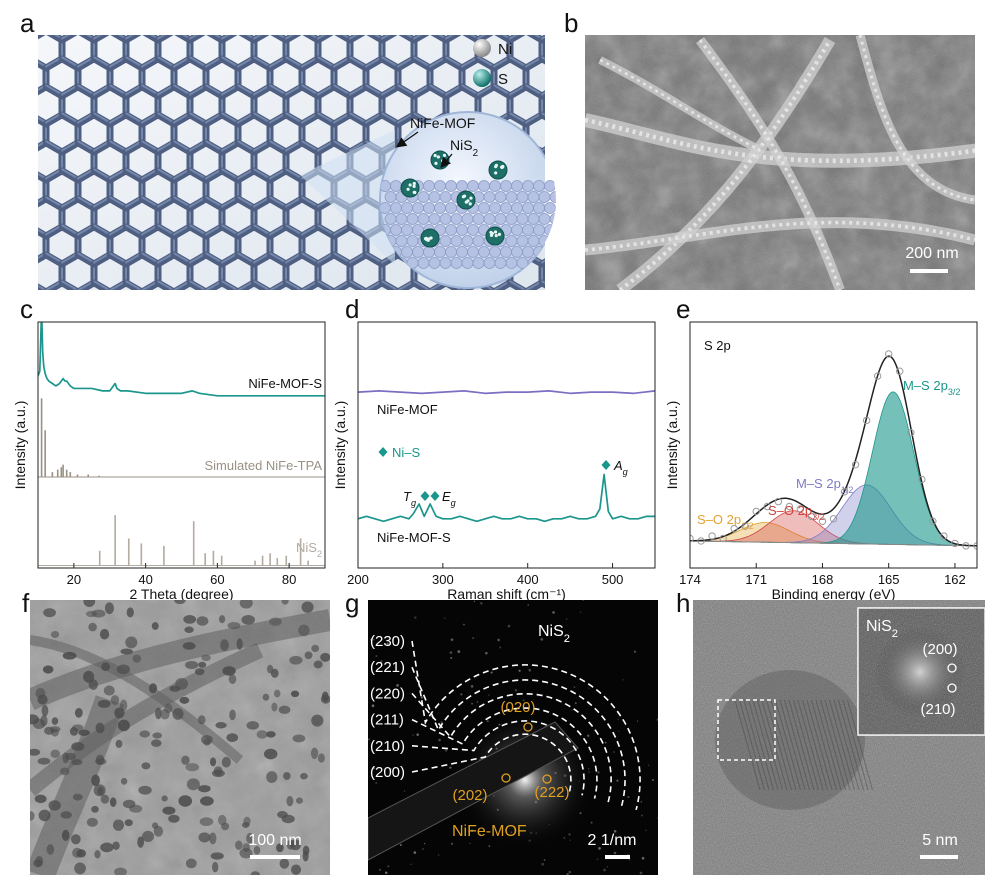 The height and width of the screenshot is (885, 1000). Describe the element at coordinates (407, 139) in the screenshot. I see `label-arrow` at that location.